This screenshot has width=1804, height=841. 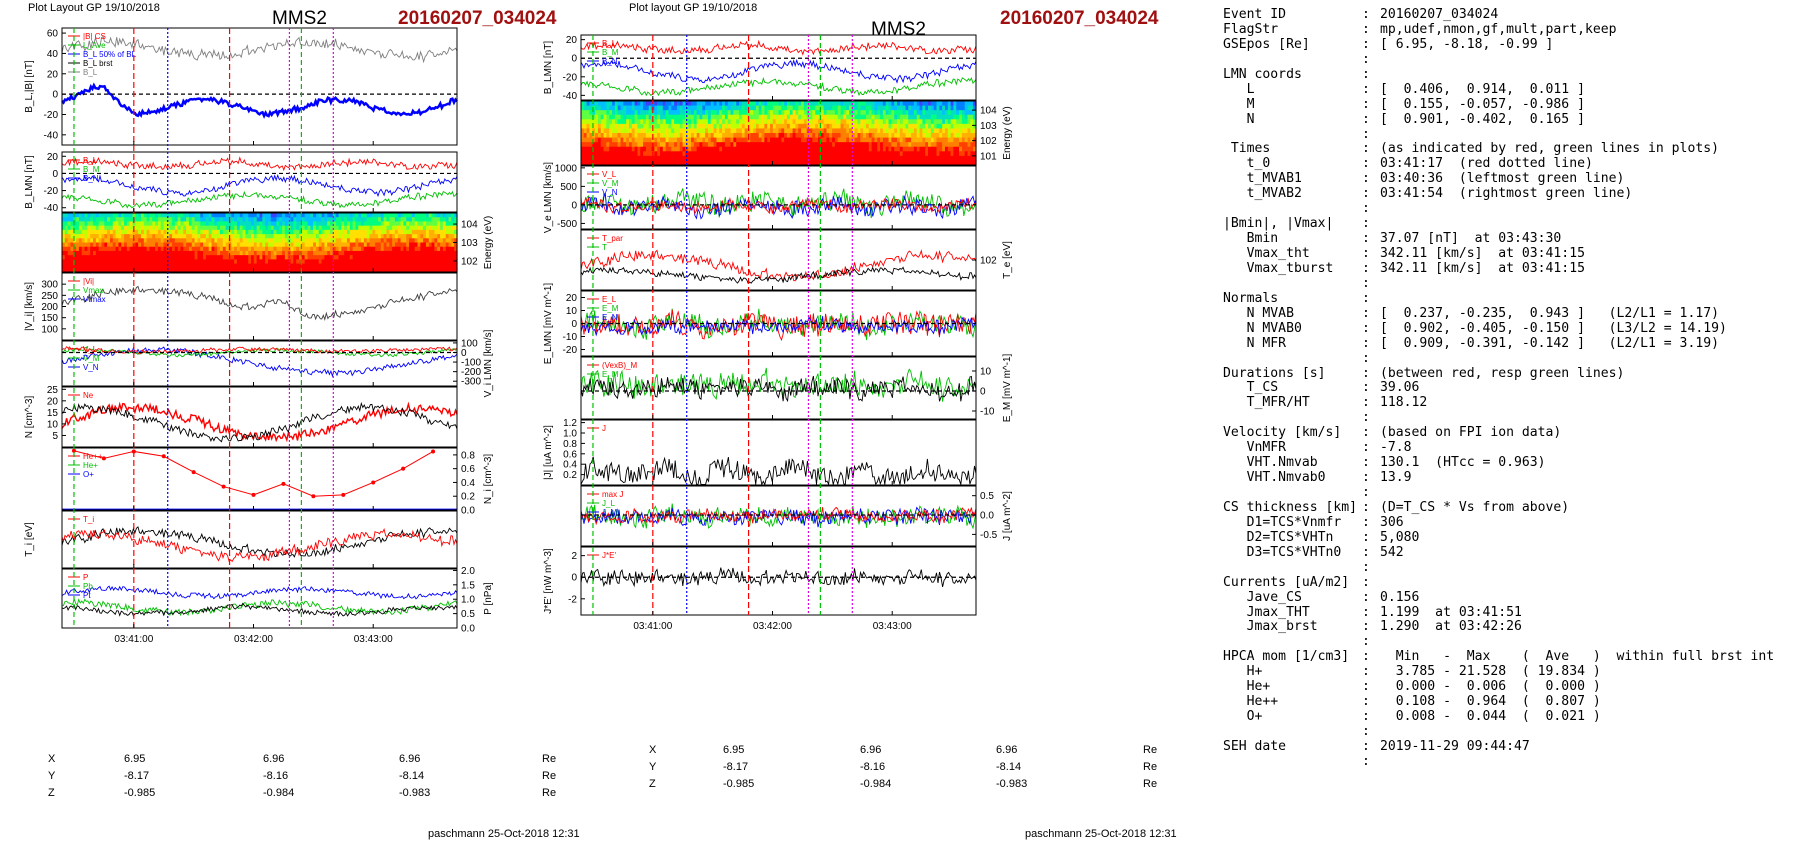 What do you see at coordinates (1282, 522) in the screenshot?
I see `summary-key: D1=TCS*Vnmfr` at bounding box center [1282, 522].